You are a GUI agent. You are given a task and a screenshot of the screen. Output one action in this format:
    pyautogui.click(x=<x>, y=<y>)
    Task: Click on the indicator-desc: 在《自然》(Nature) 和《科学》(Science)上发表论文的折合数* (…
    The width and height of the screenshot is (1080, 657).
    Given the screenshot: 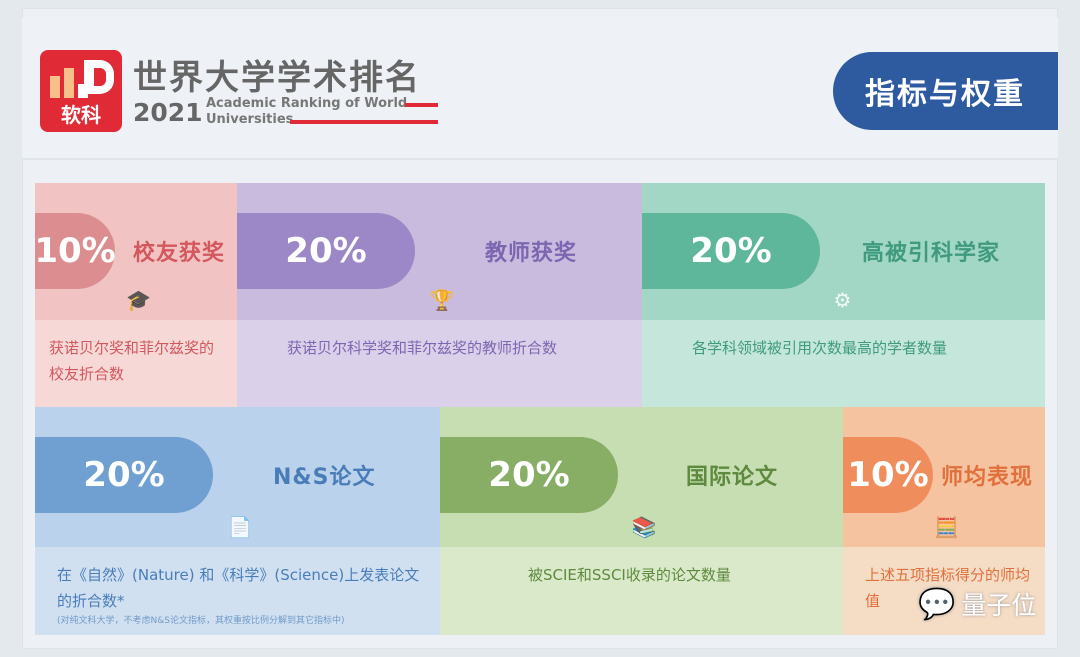 What is the action you would take?
    pyautogui.click(x=241, y=595)
    